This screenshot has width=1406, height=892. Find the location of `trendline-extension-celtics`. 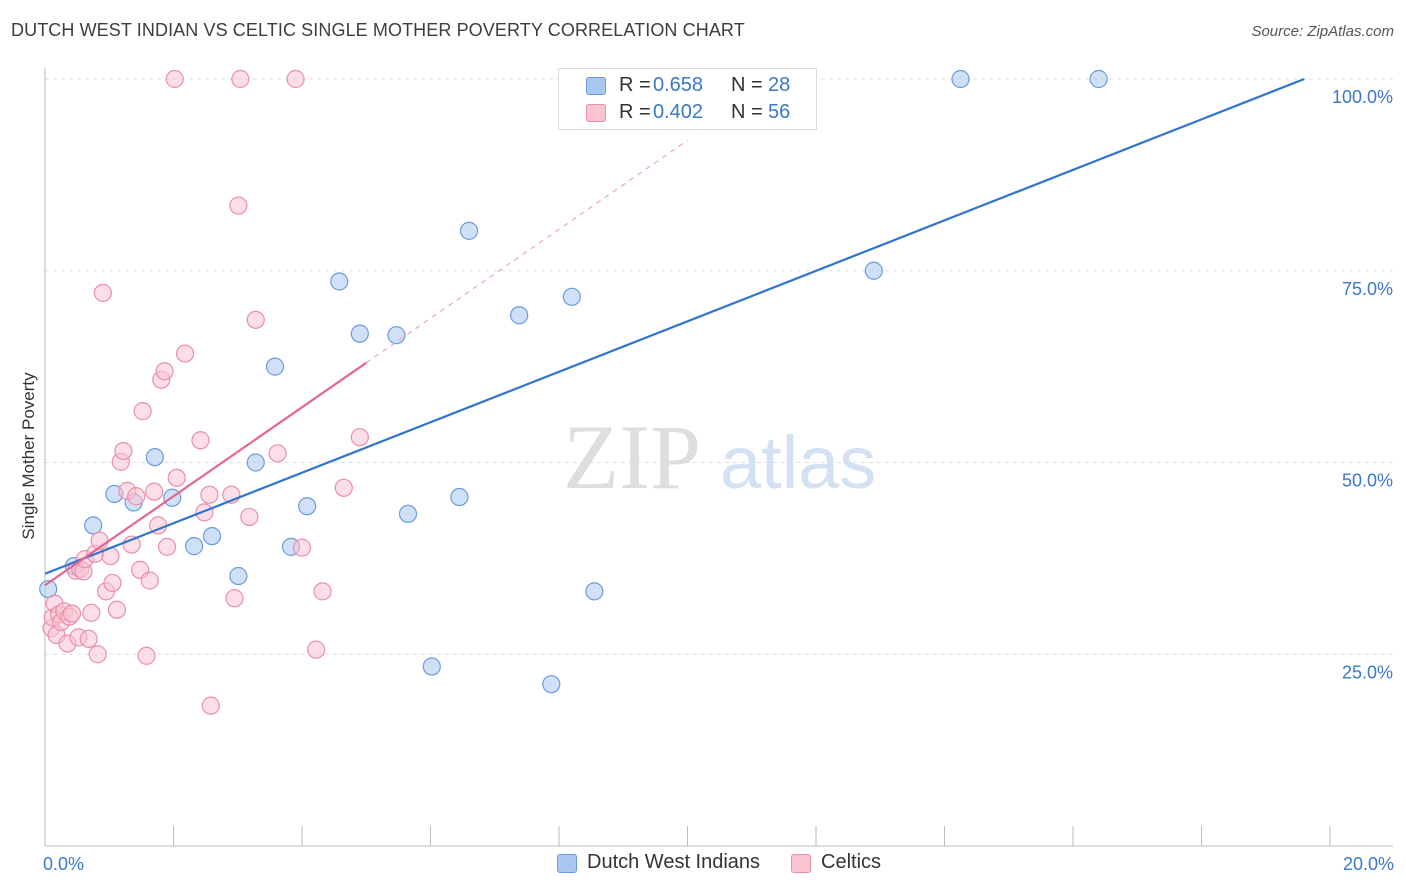

trendline-extension-celtics is located at coordinates (526, 251).